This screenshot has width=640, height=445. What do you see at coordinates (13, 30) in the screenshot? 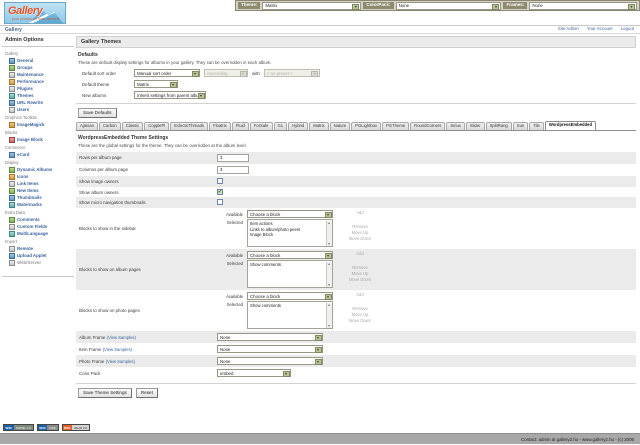
I see `breadcrumb: Gallery` at bounding box center [13, 30].